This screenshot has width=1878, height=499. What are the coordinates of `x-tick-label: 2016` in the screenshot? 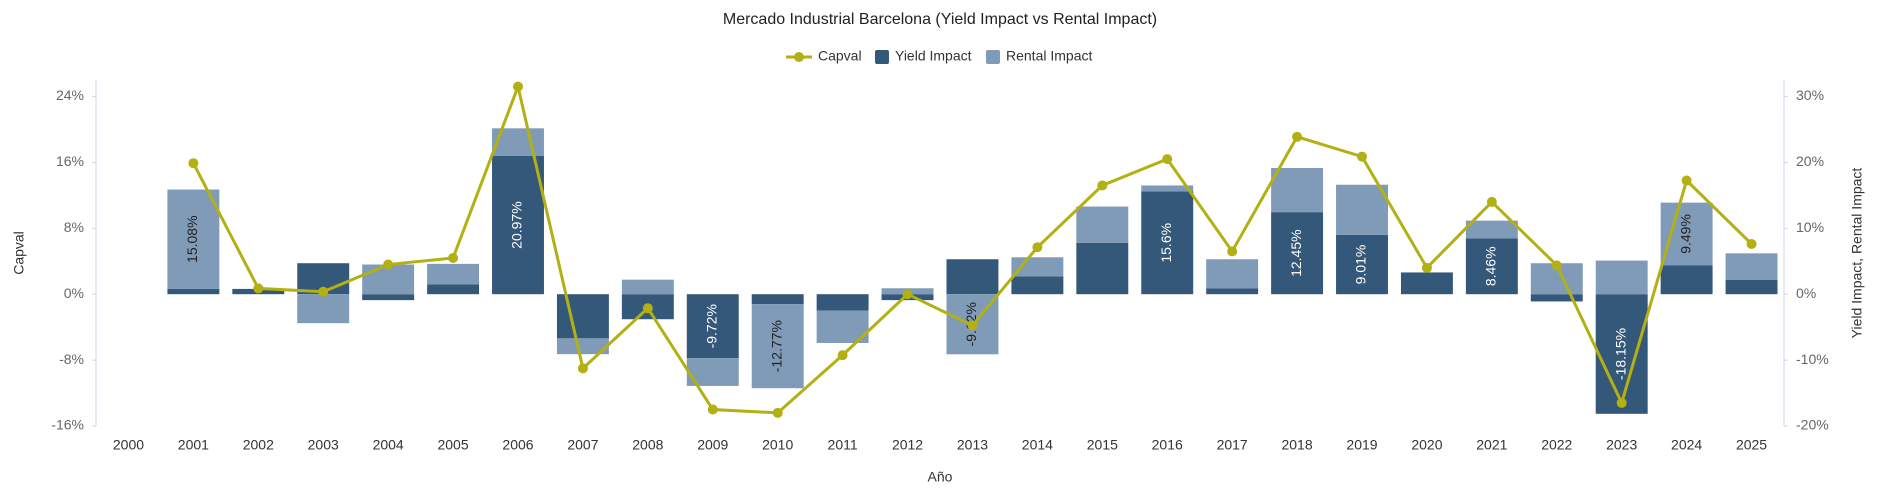 It's located at (1167, 445).